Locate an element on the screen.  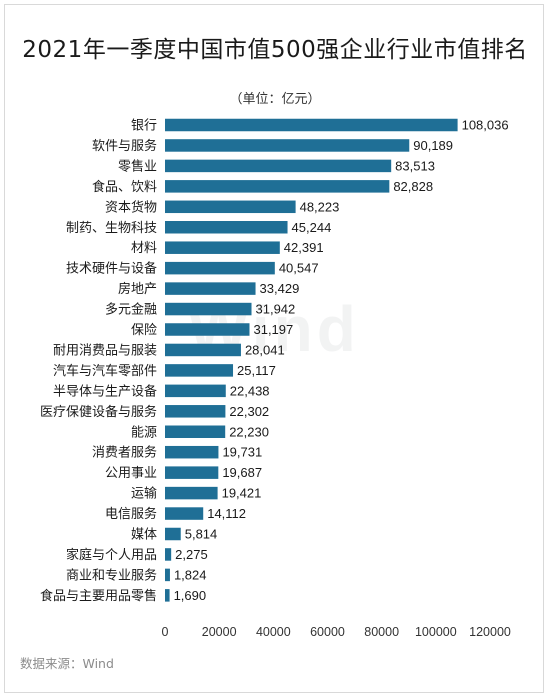
value-label: 25,117 is located at coordinates (256, 370).